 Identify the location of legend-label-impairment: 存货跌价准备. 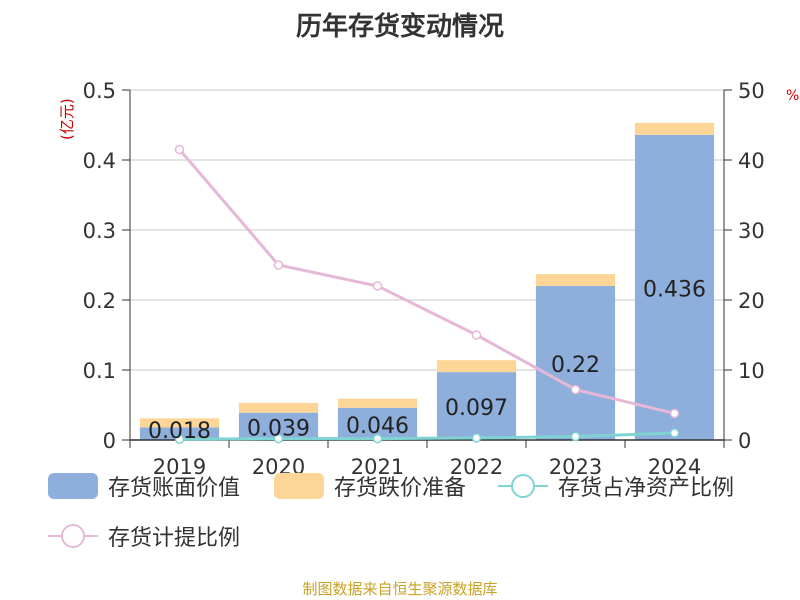
(400, 488).